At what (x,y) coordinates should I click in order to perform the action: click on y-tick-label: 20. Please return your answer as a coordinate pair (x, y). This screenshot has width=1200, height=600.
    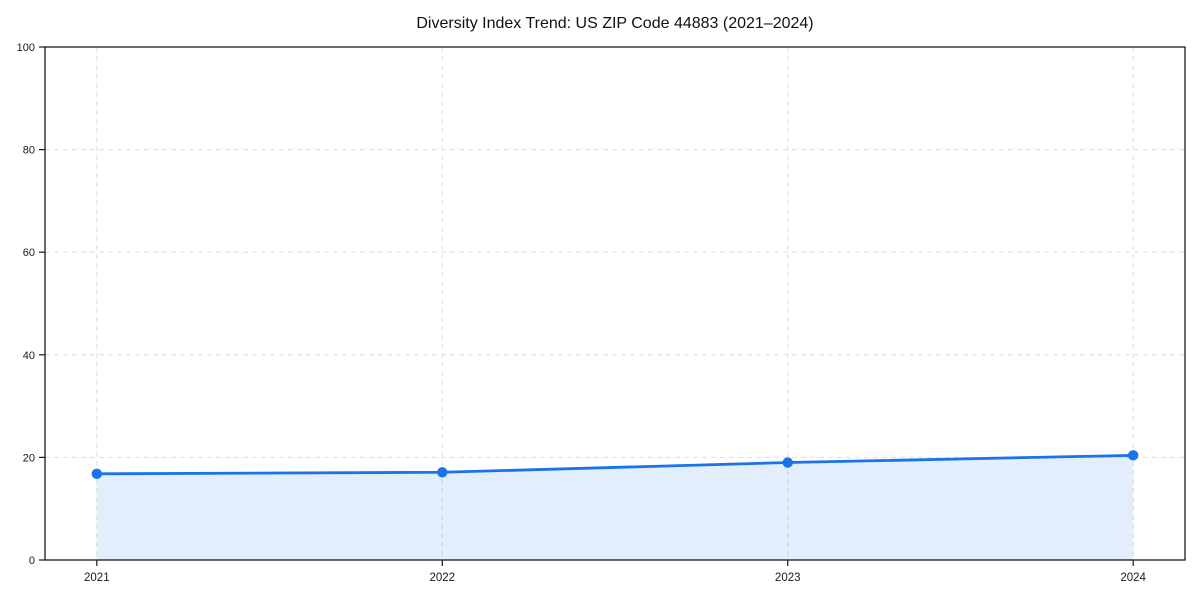
    Looking at the image, I should click on (29, 458).